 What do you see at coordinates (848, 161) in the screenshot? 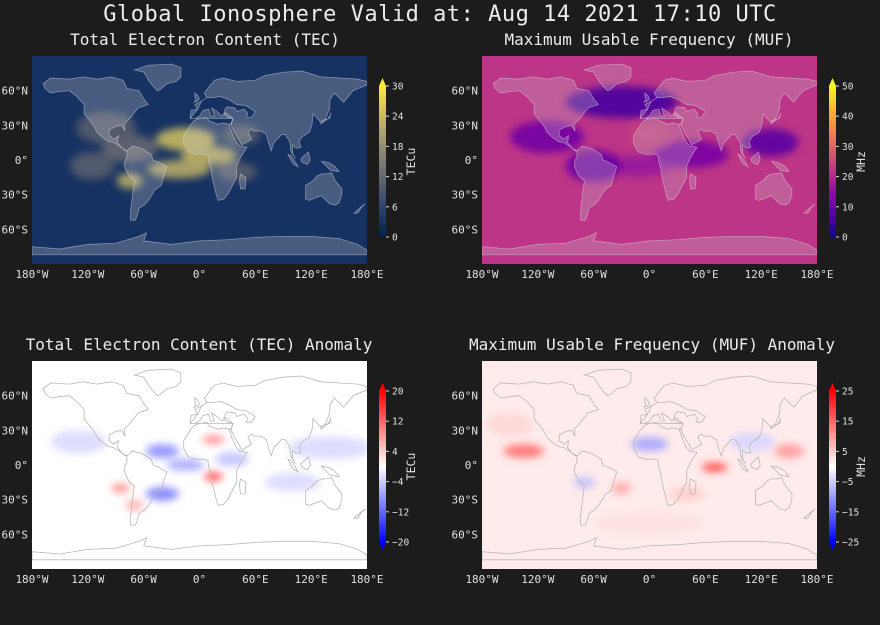
I see `colorbar: 0 10 20 30 40 50 MHz` at bounding box center [848, 161].